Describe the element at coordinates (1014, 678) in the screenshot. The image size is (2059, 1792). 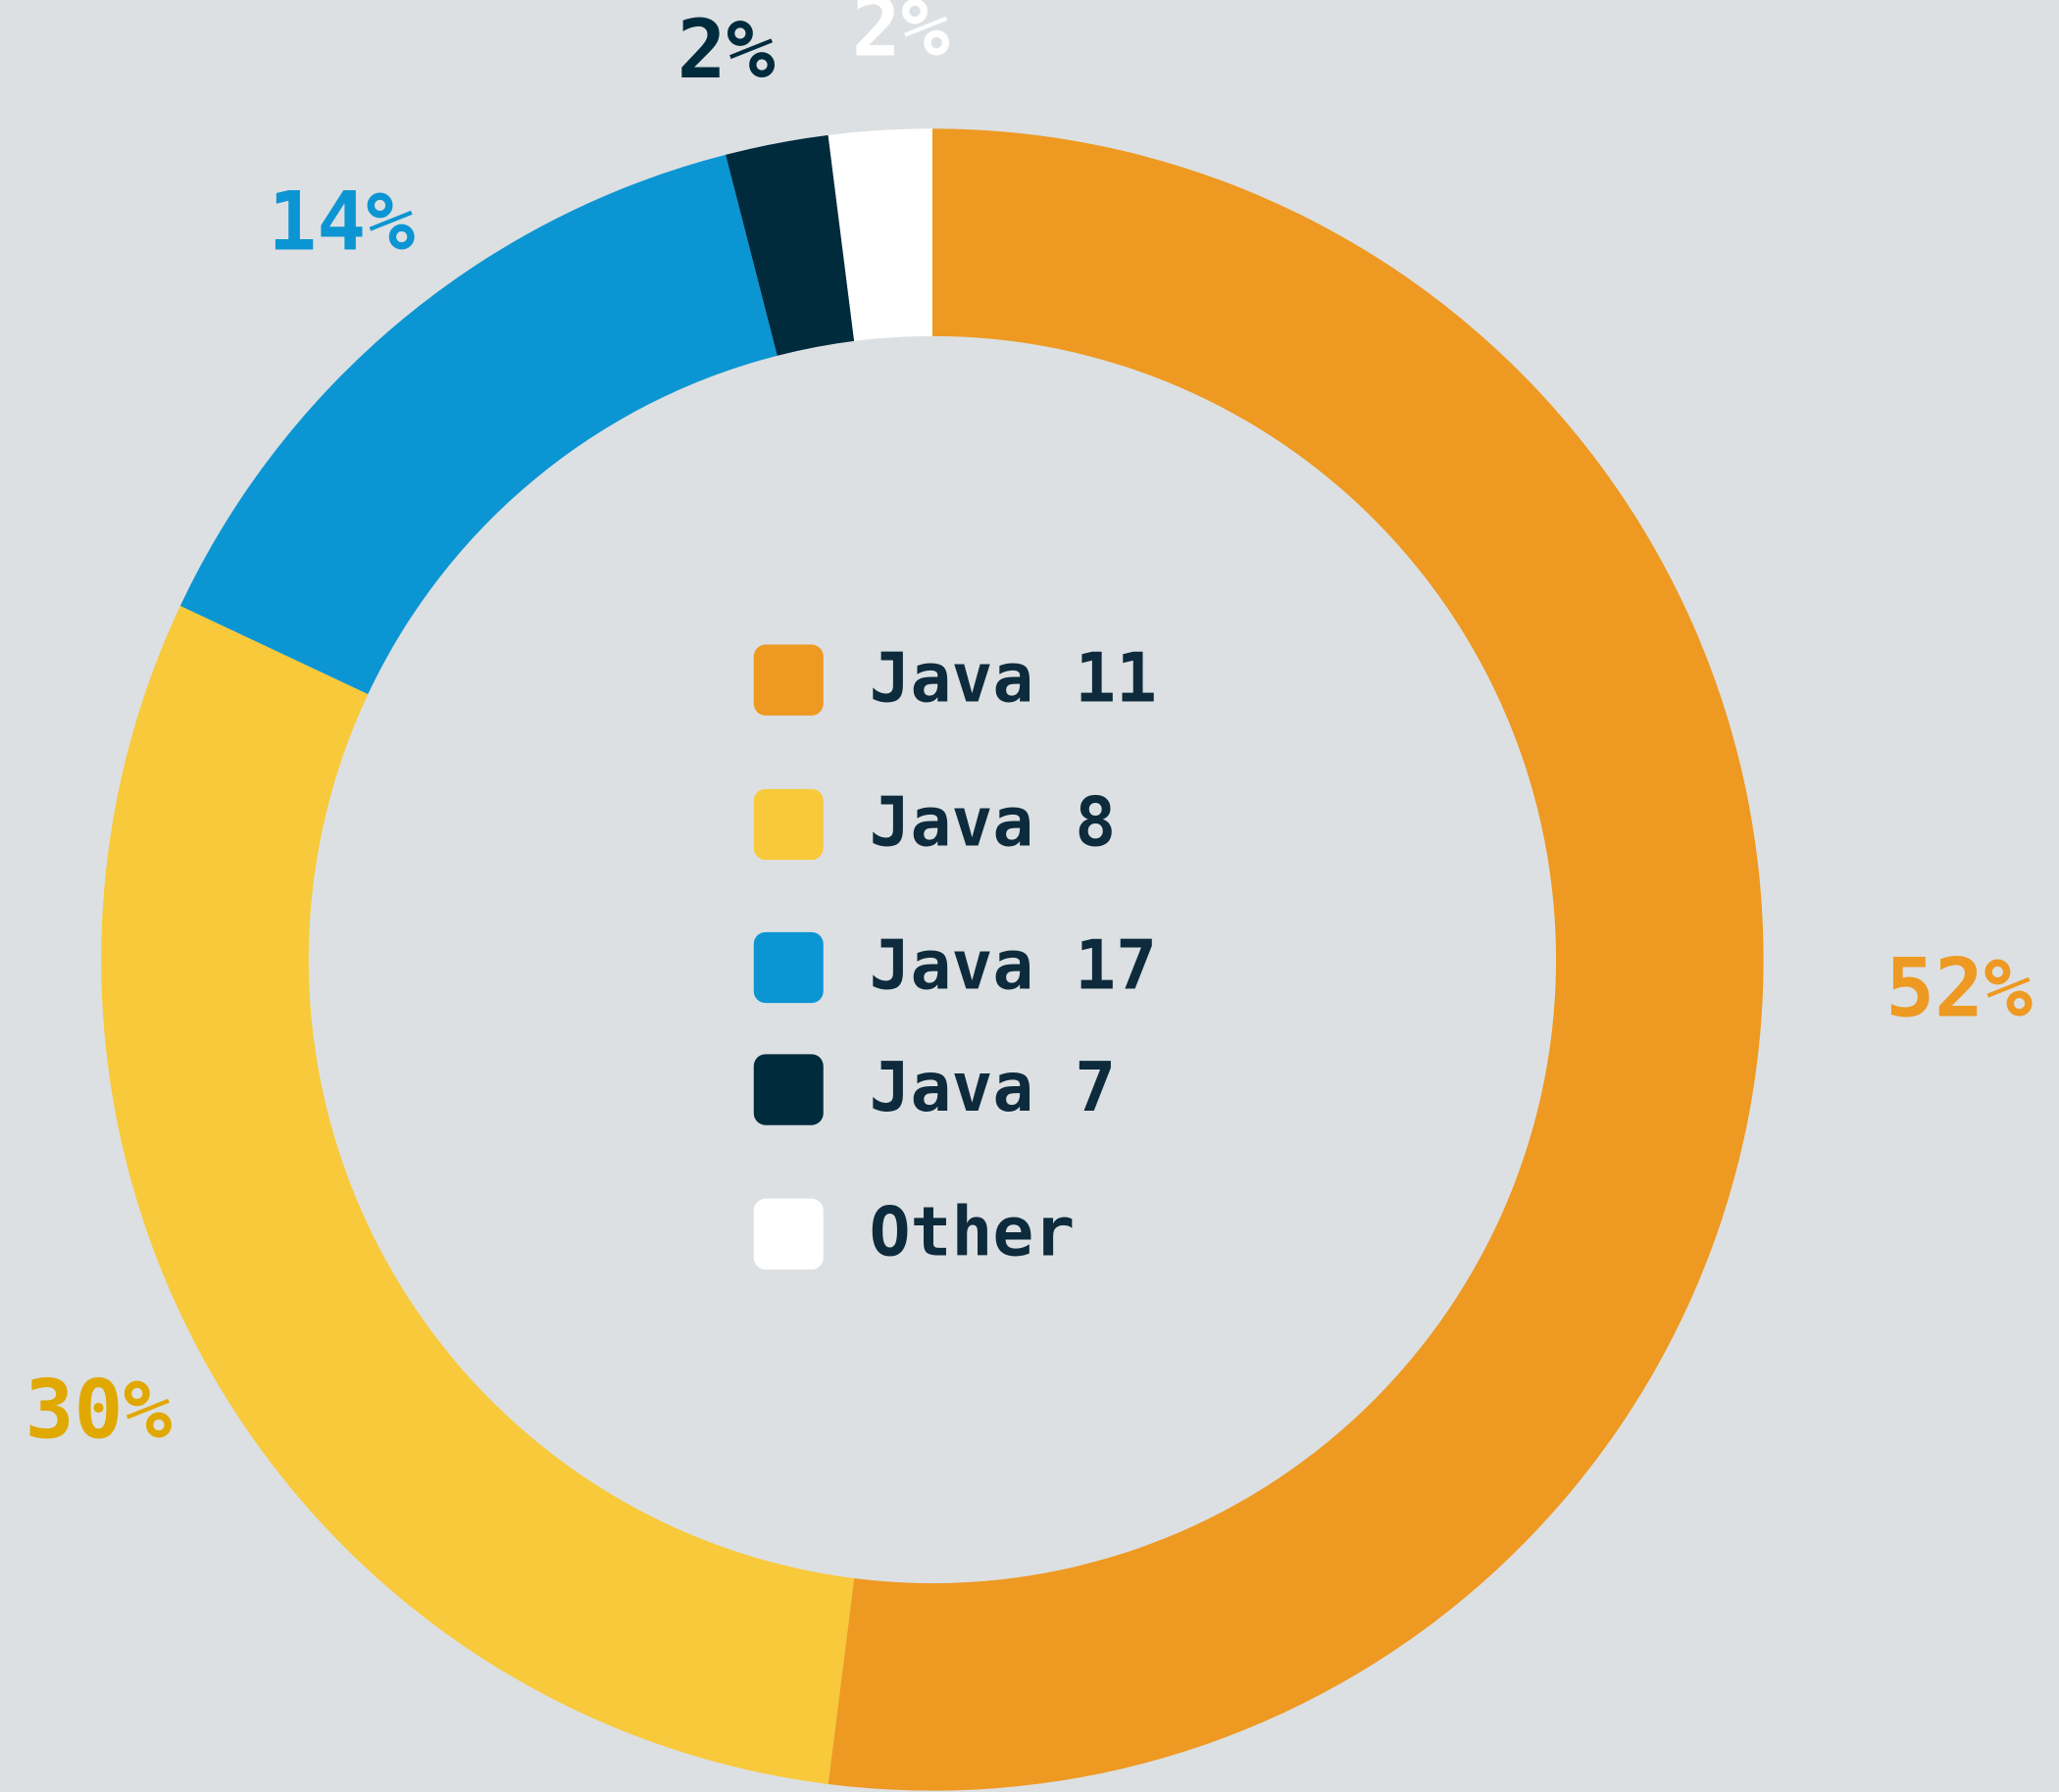
I see `legend-label: Java 11` at that location.